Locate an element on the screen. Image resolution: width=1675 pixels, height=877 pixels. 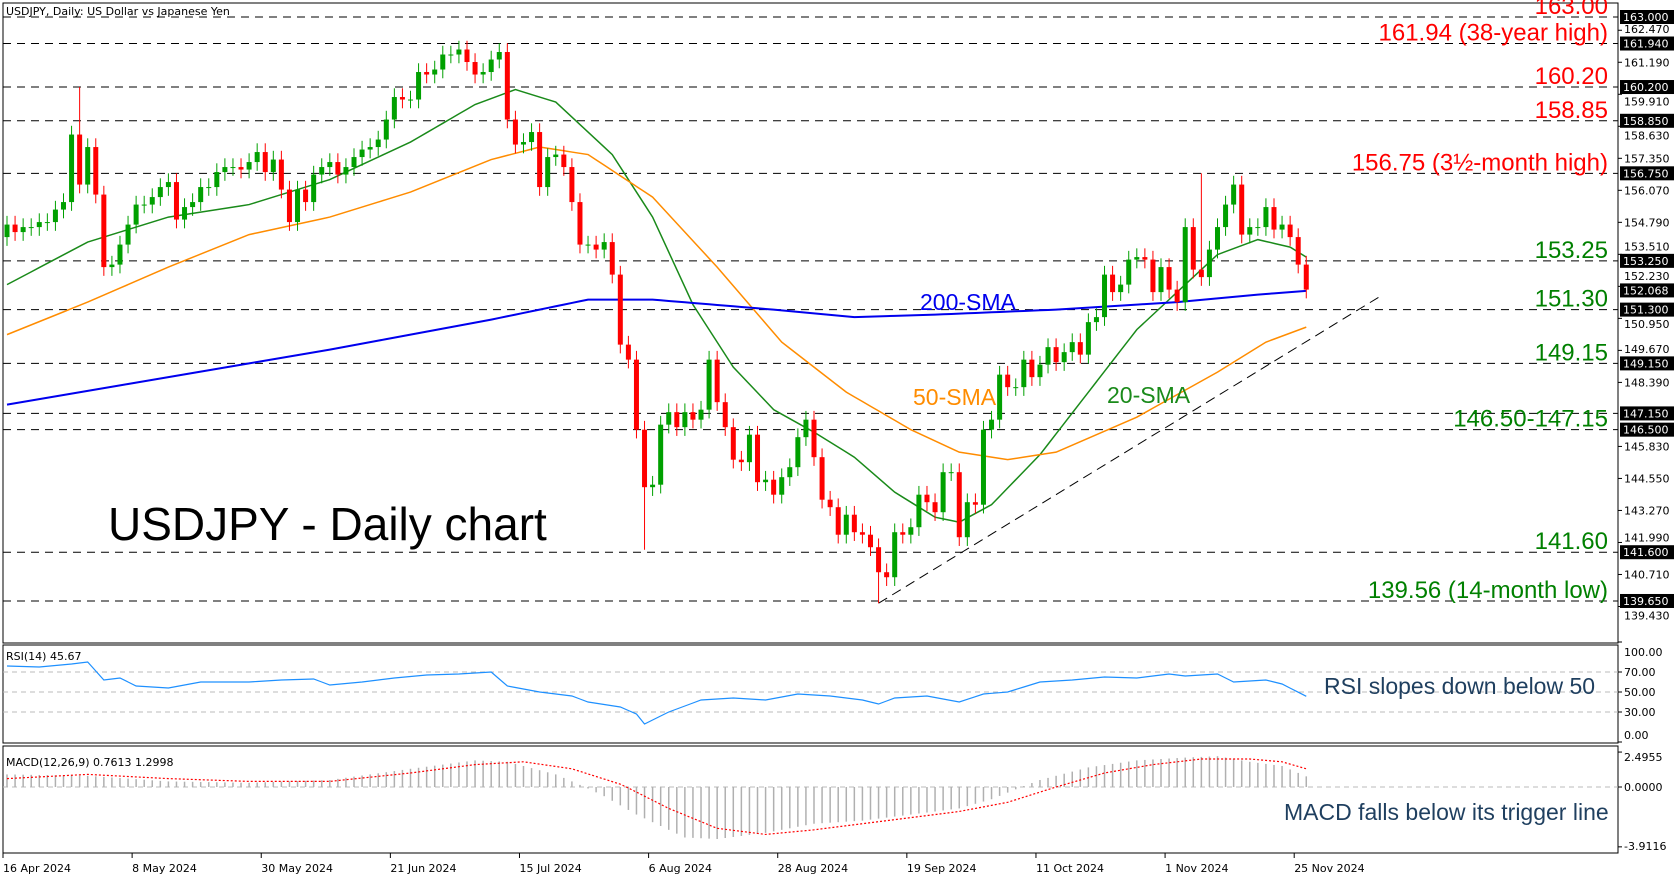
level-price-label: 160.200 is located at coordinates (1646, 87).